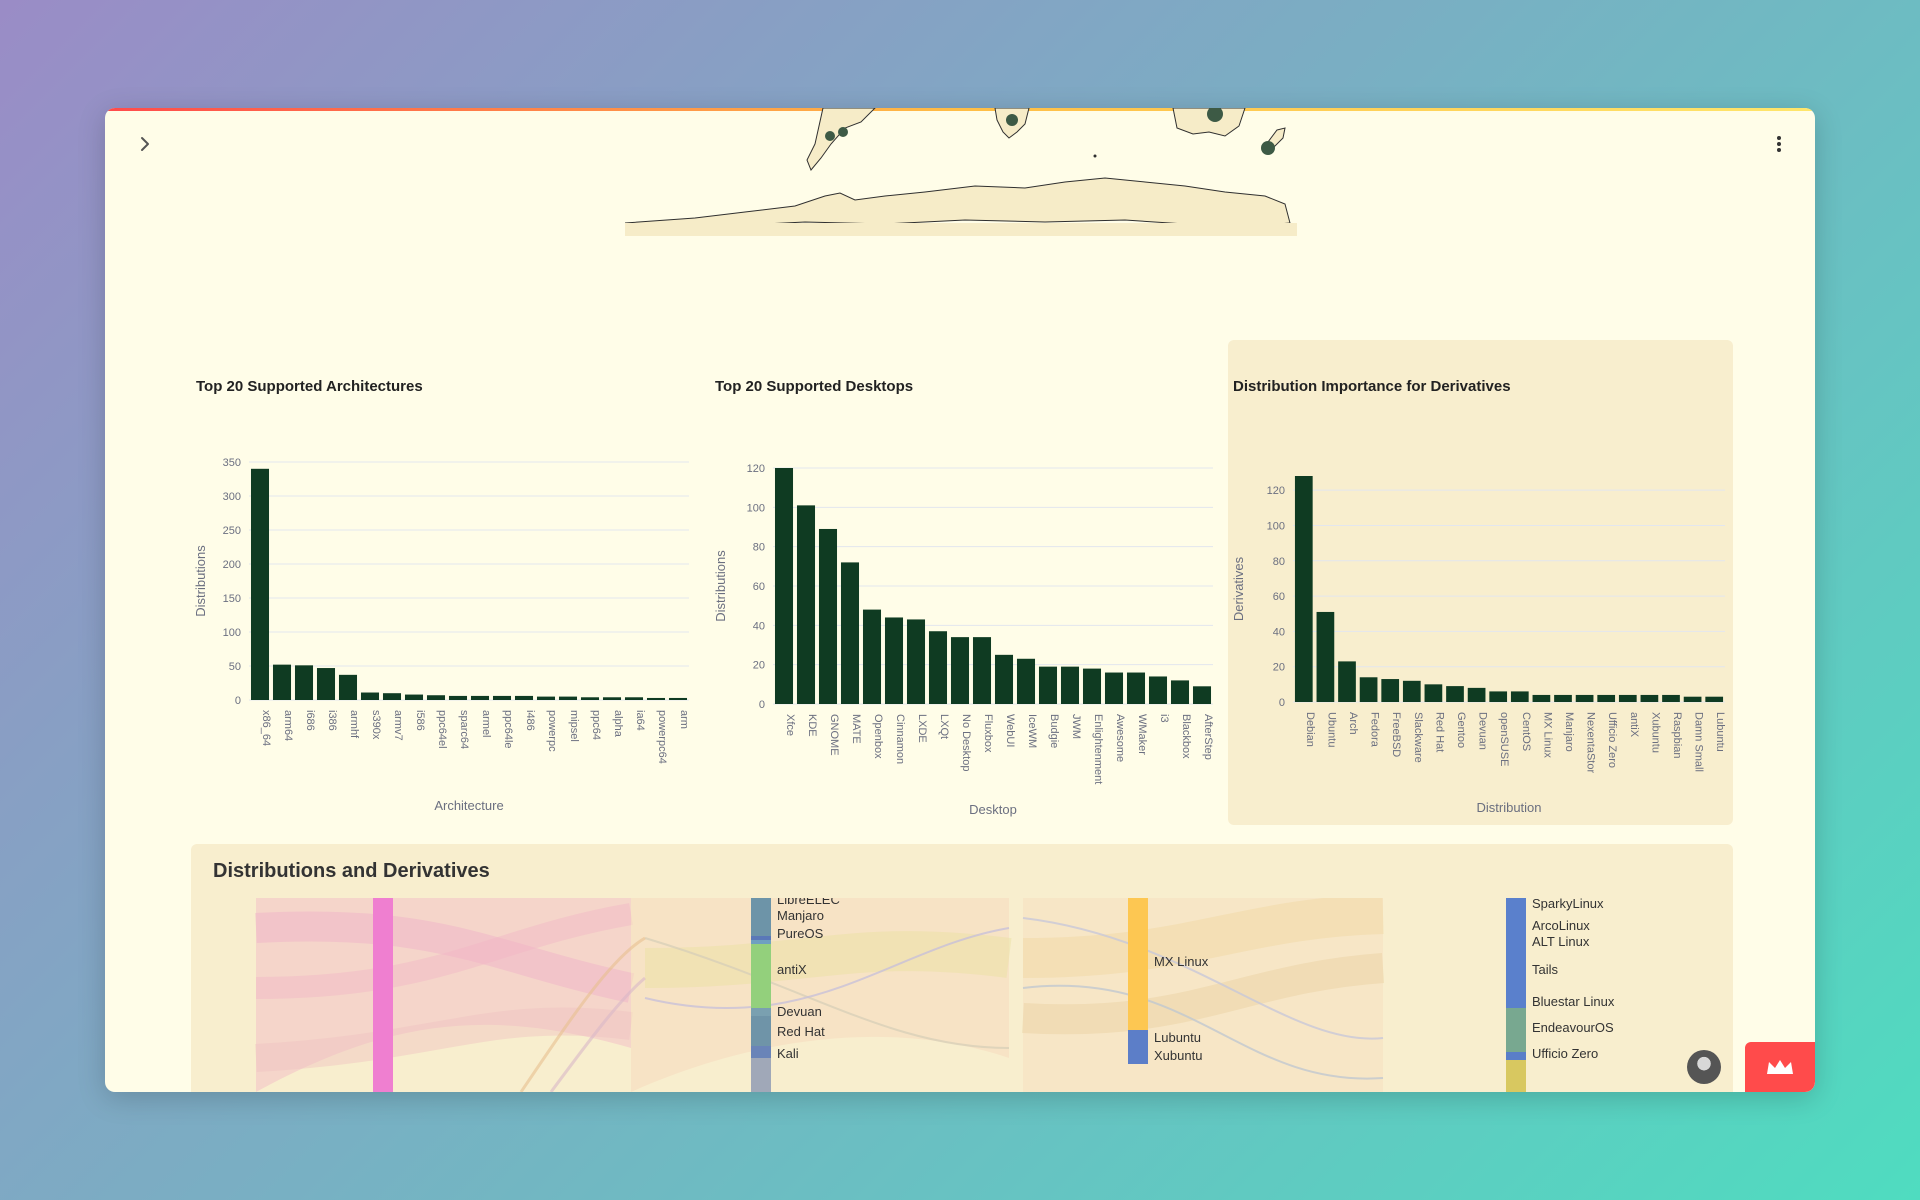 This screenshot has width=1920, height=1200. Describe the element at coordinates (1010, 730) in the screenshot. I see `x-tick-label: WebUI` at that location.